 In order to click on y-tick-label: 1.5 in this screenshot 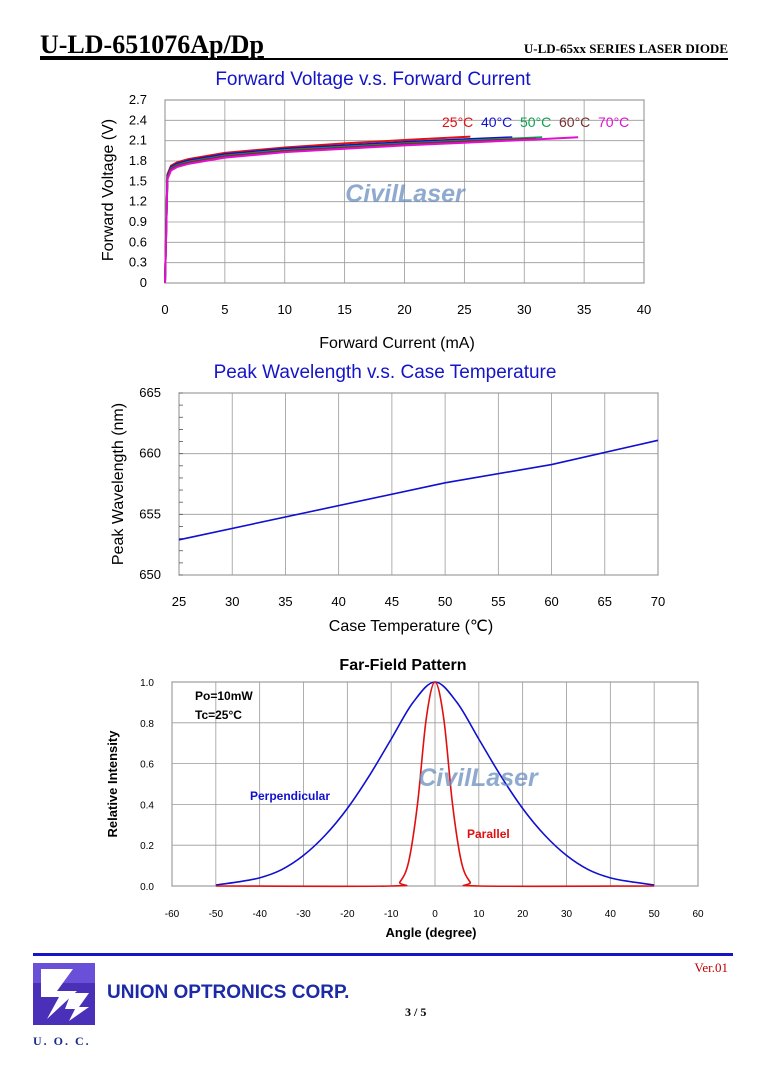, I will do `click(138, 180)`.